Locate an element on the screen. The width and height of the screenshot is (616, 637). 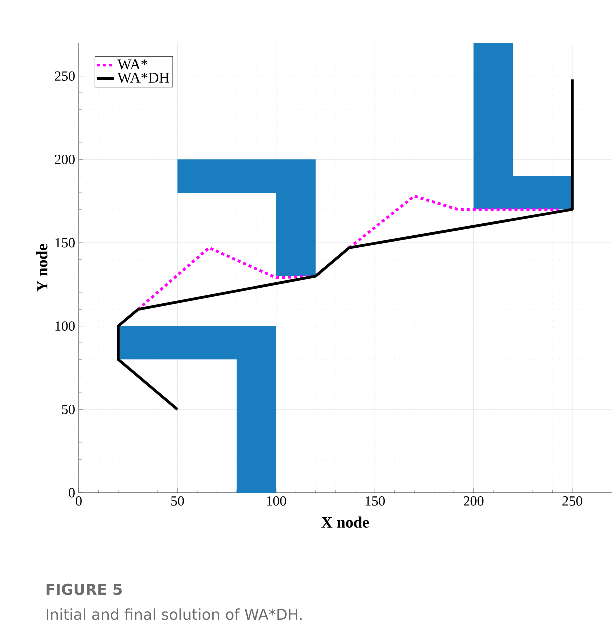
y-tick-label: 100 is located at coordinates (65, 327).